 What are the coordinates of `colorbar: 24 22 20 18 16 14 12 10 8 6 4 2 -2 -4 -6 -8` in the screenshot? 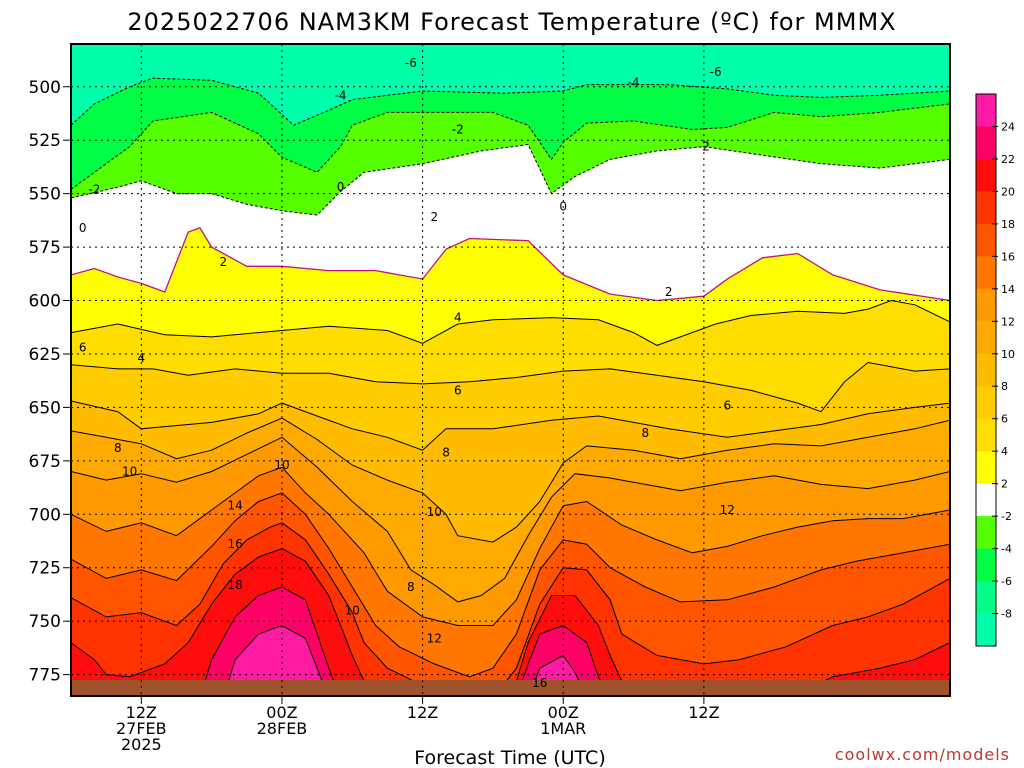 It's located at (995, 370).